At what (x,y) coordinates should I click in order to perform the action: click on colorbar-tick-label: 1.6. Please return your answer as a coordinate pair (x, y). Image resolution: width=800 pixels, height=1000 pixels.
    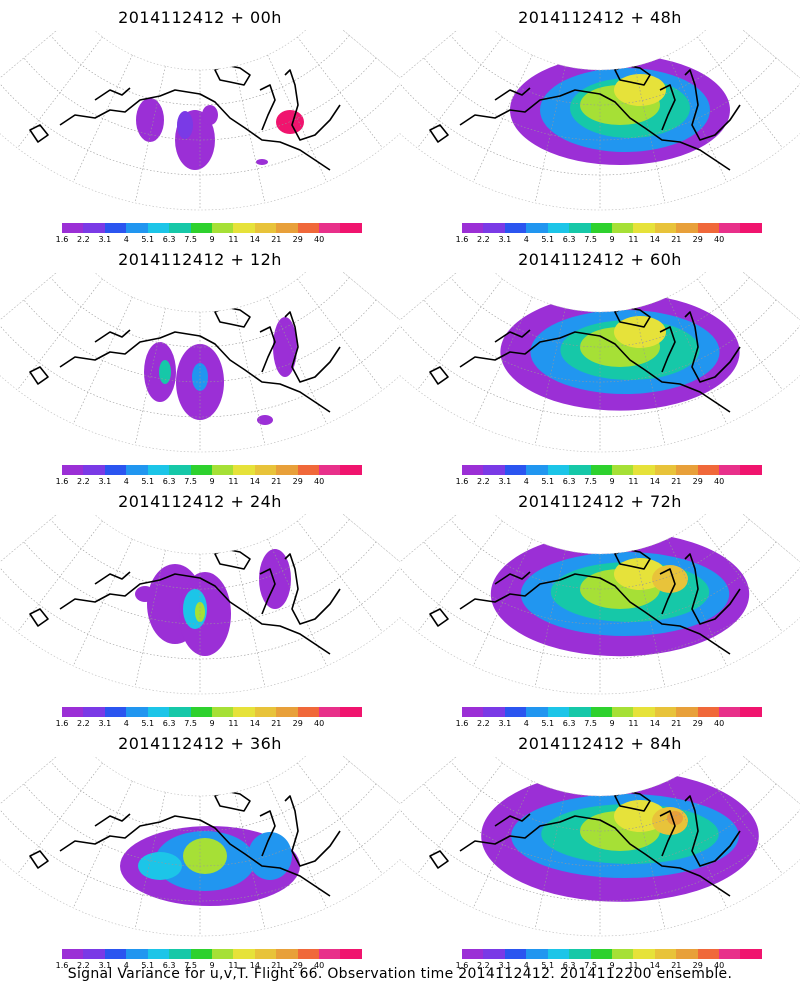
    Looking at the image, I should click on (462, 965).